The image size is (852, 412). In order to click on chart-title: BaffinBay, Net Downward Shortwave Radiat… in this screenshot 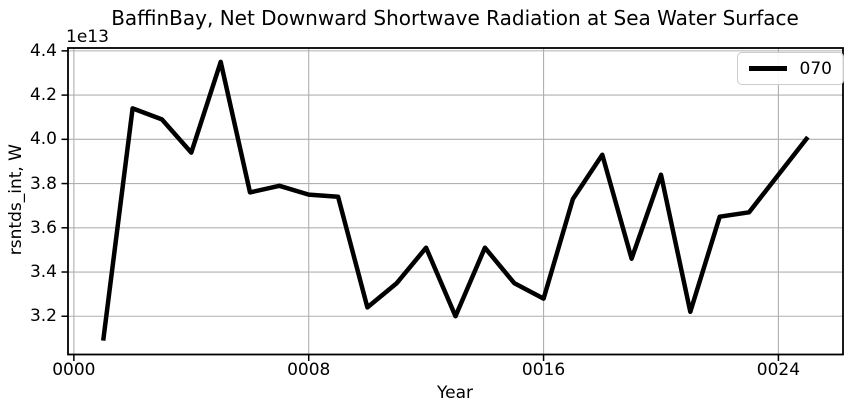, I will do `click(455, 18)`.